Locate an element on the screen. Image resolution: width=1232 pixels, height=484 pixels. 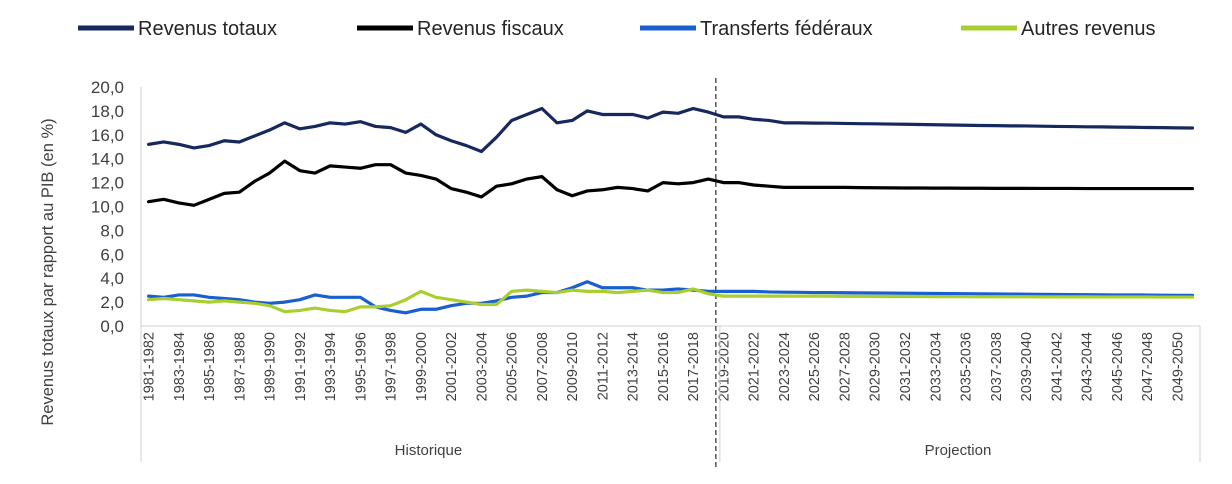
x-tick-label: 2003-2004 is located at coordinates (482, 366).